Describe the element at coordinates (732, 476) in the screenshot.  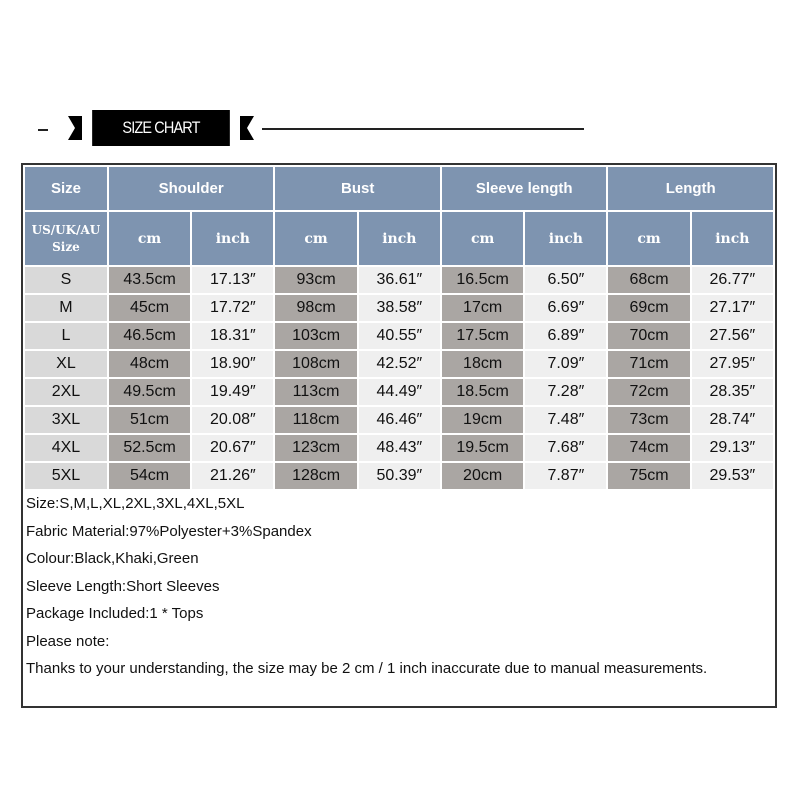
I see `inch-cell: 29.53″` at that location.